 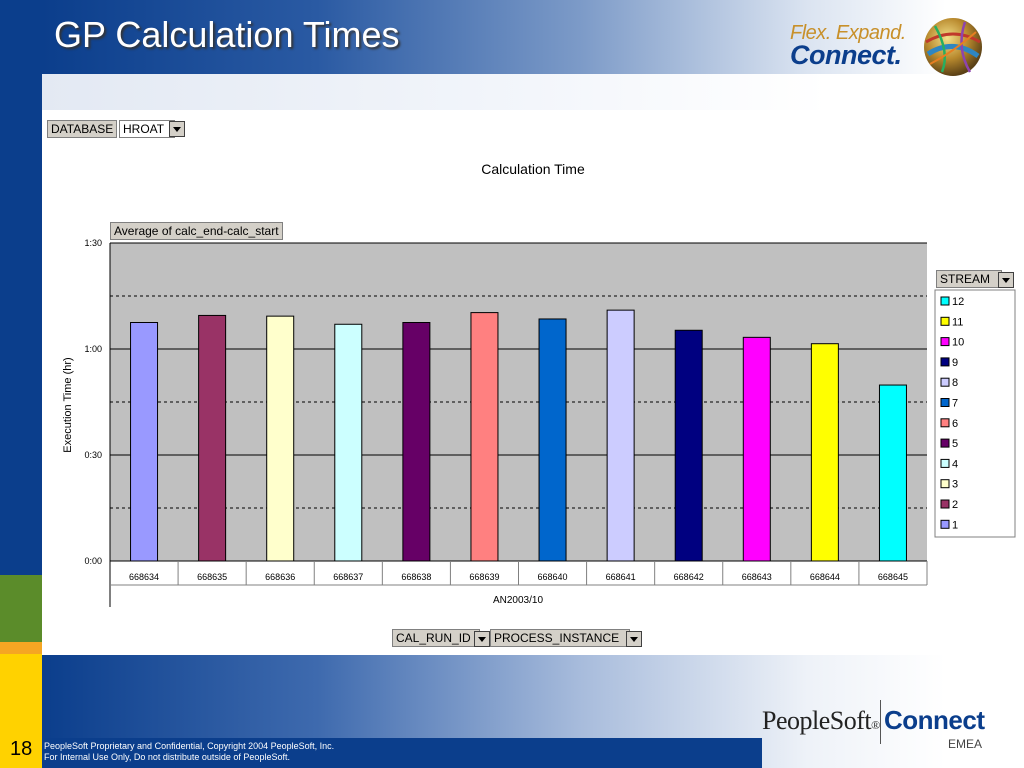 What do you see at coordinates (93, 243) in the screenshot?
I see `y-tick-label: 1:30` at bounding box center [93, 243].